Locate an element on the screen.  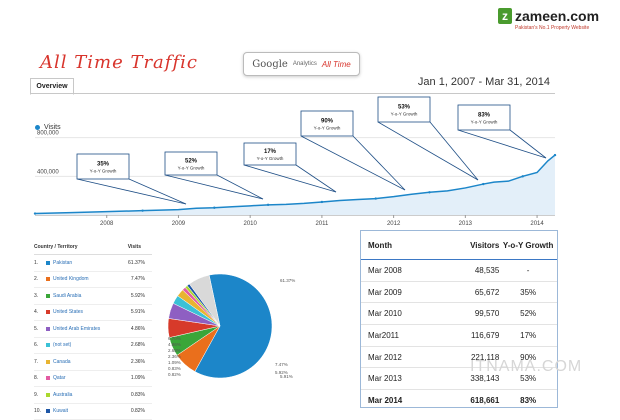
y-tick-label: 800,000 is located at coordinates (48, 134).